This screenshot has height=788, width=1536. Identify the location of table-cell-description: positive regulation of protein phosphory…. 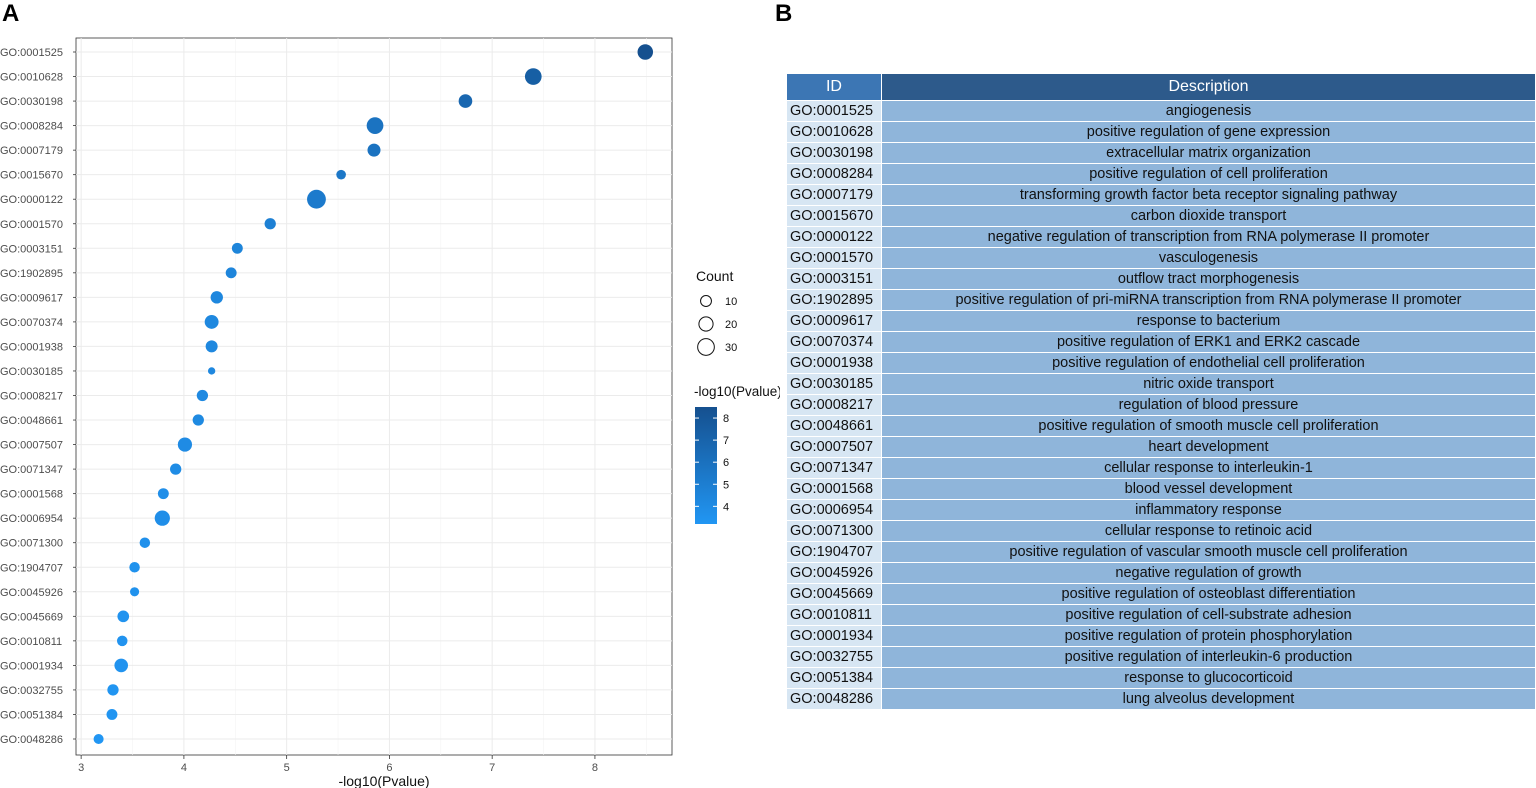
(1208, 636).